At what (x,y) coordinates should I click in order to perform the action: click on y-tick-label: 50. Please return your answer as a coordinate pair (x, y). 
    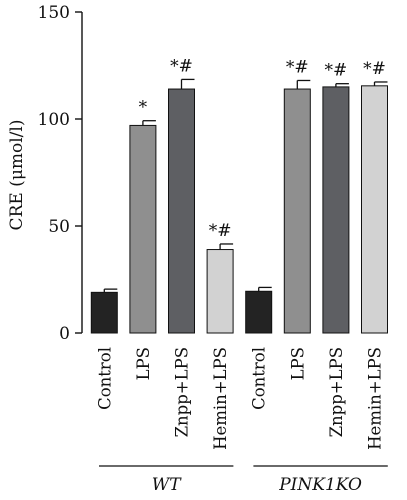
    Looking at the image, I should click on (59, 227).